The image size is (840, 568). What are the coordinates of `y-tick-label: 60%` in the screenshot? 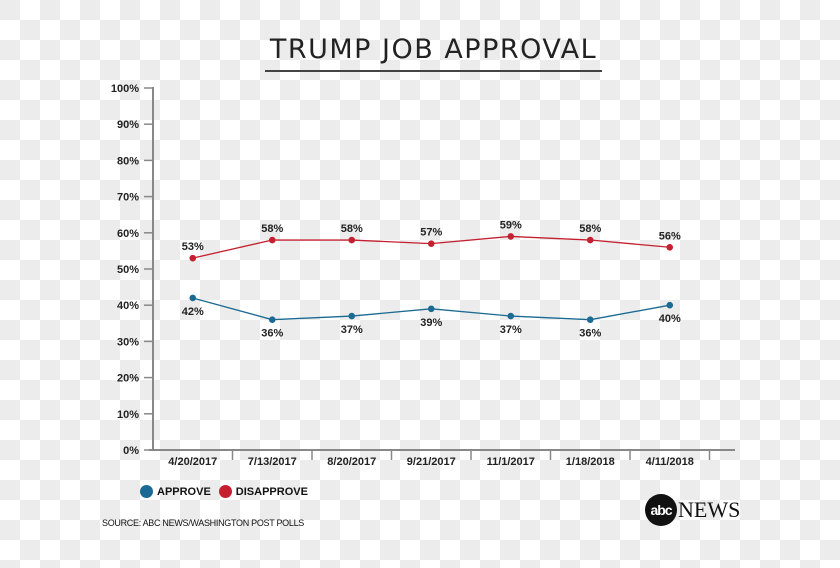 It's located at (128, 234).